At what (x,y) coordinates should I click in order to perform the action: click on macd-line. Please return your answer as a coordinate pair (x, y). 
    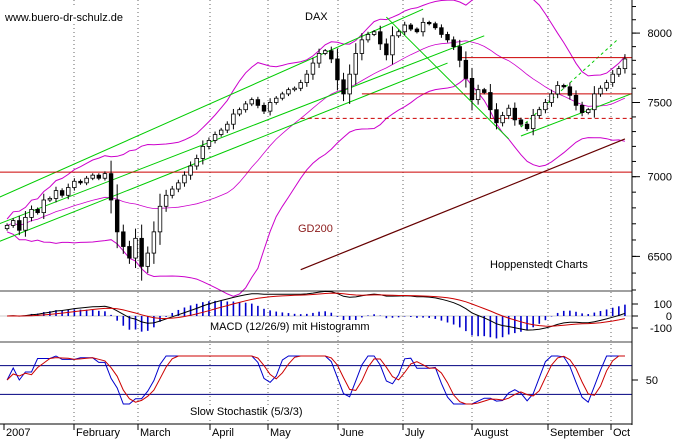
    Looking at the image, I should click on (316, 310).